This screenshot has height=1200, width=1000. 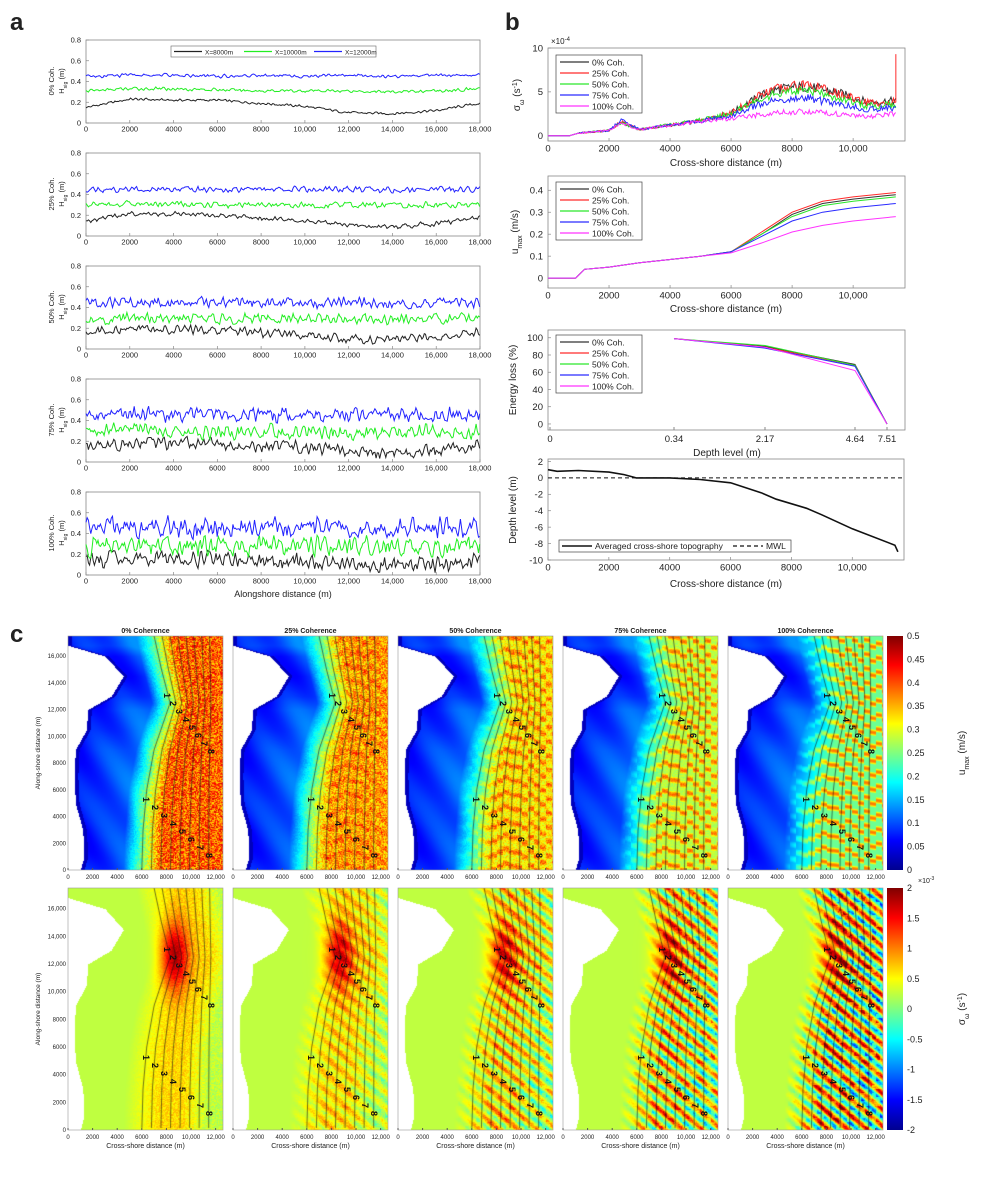 I want to click on ylabel-sub: ω, so click(x=967, y=1016).